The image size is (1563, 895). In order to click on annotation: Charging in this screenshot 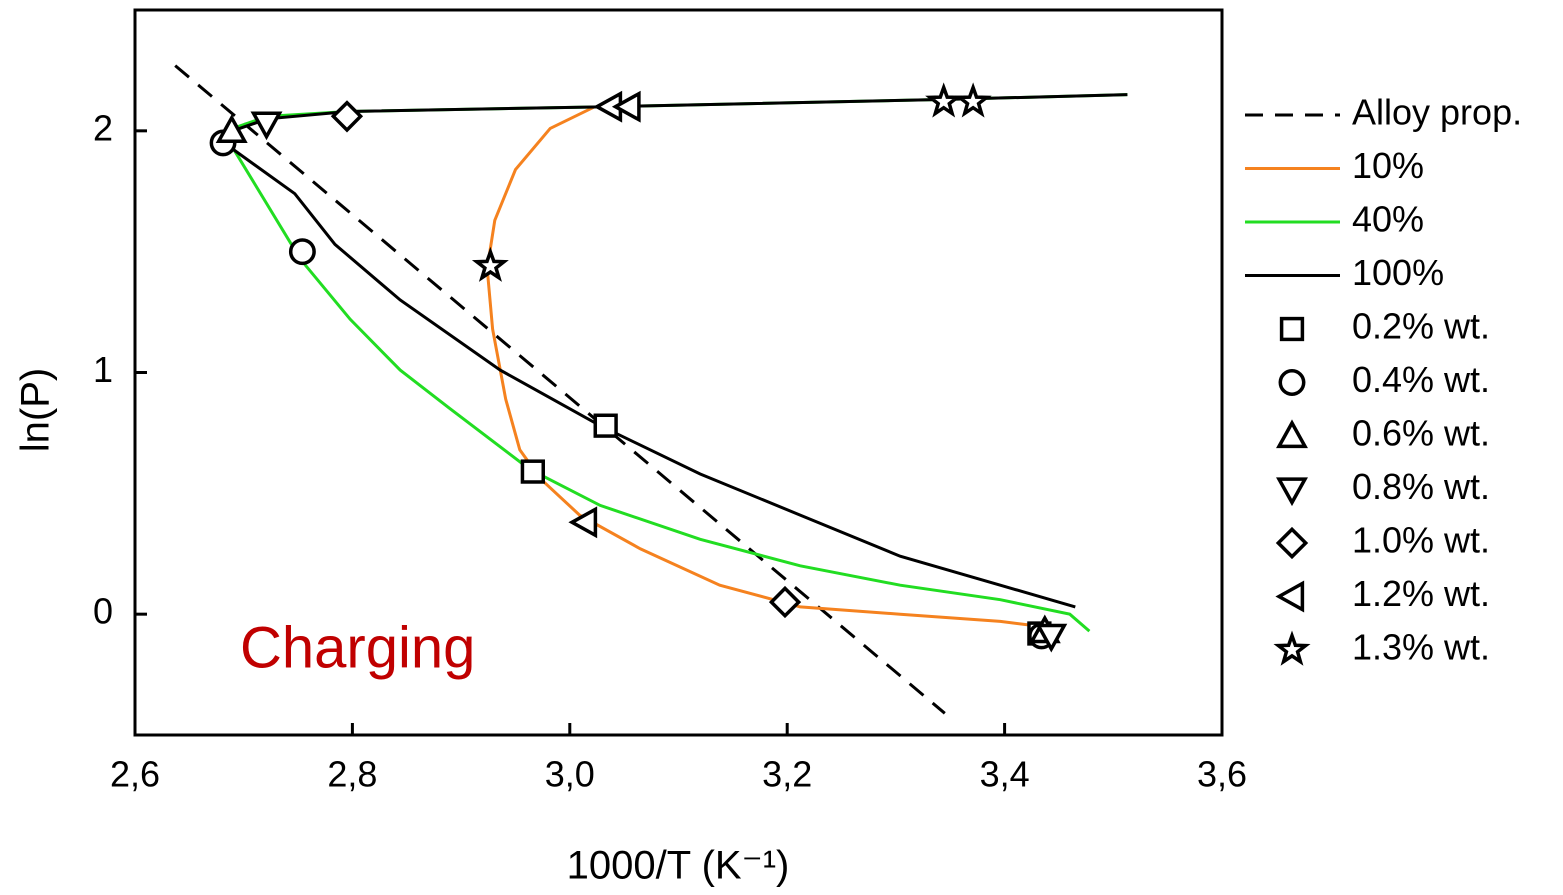, I will do `click(357, 647)`.